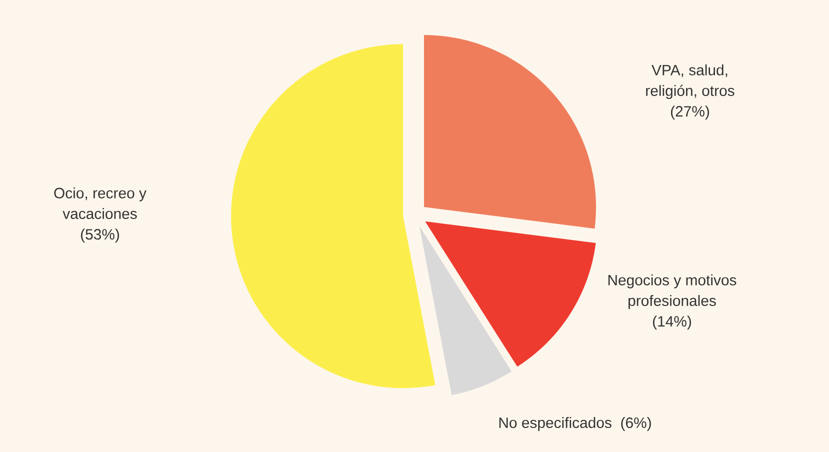 Image resolution: width=829 pixels, height=452 pixels. What do you see at coordinates (99, 235) in the screenshot?
I see `data-label: (53%)` at bounding box center [99, 235].